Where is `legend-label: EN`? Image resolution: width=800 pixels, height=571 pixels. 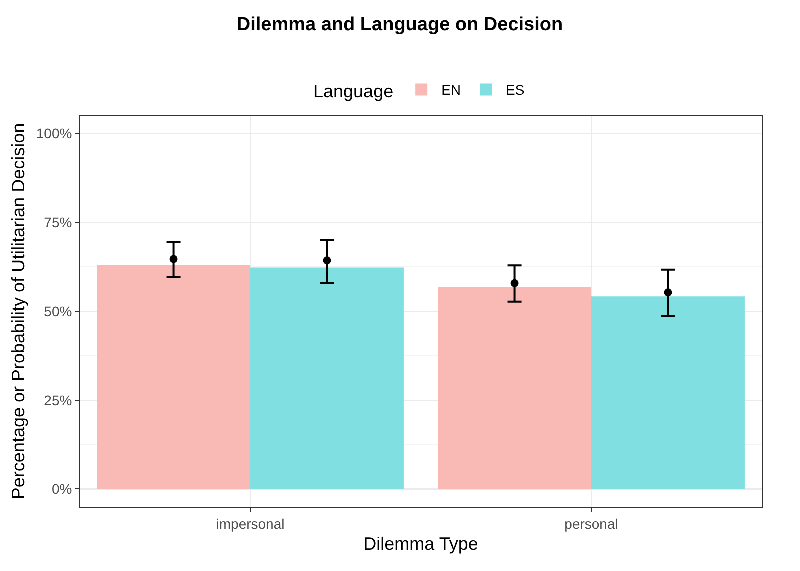 legend-label: EN is located at coordinates (452, 90).